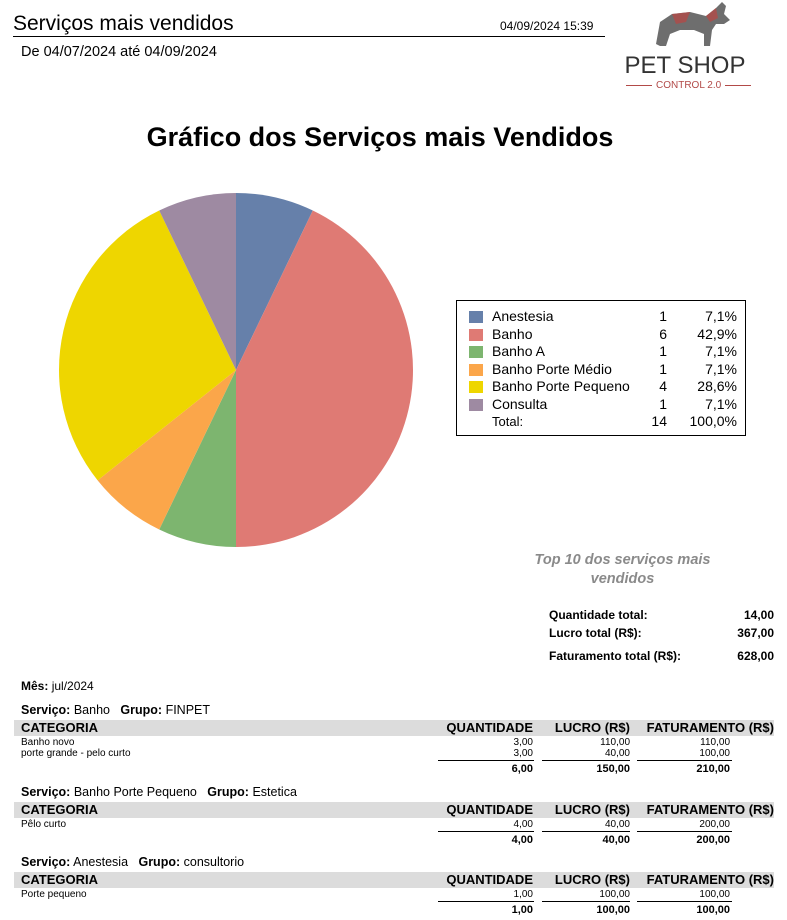 Image resolution: width=787 pixels, height=920 pixels. I want to click on legend-name: Banho A, so click(518, 351).